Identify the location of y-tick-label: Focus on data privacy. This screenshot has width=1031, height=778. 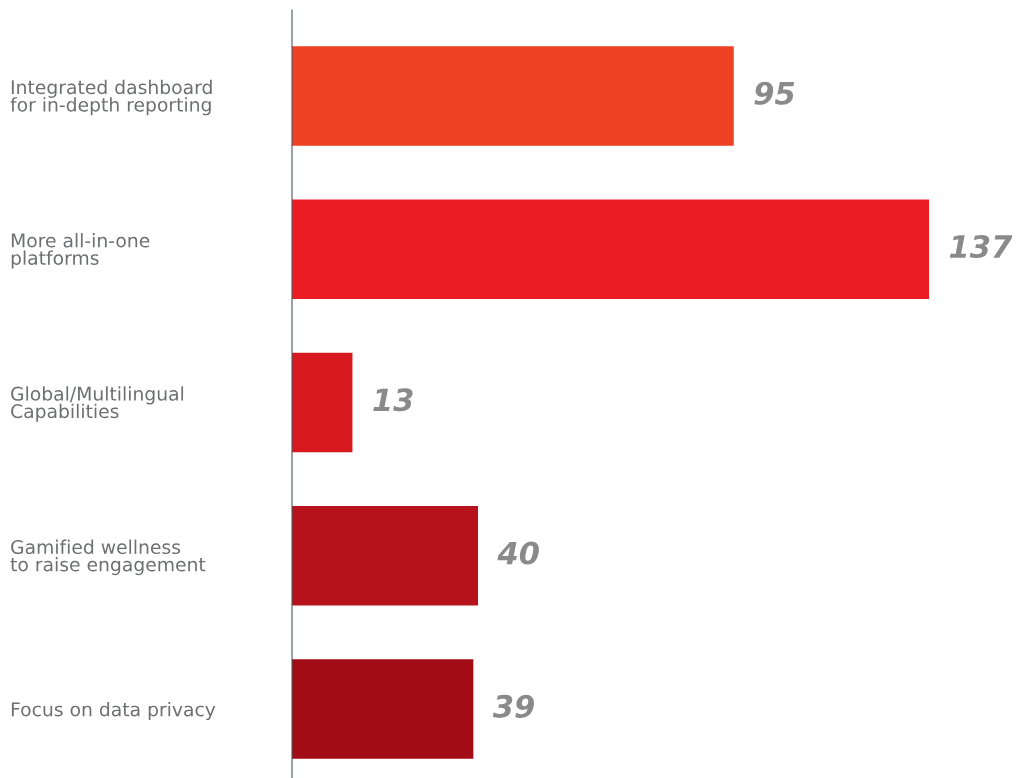
(113, 711).